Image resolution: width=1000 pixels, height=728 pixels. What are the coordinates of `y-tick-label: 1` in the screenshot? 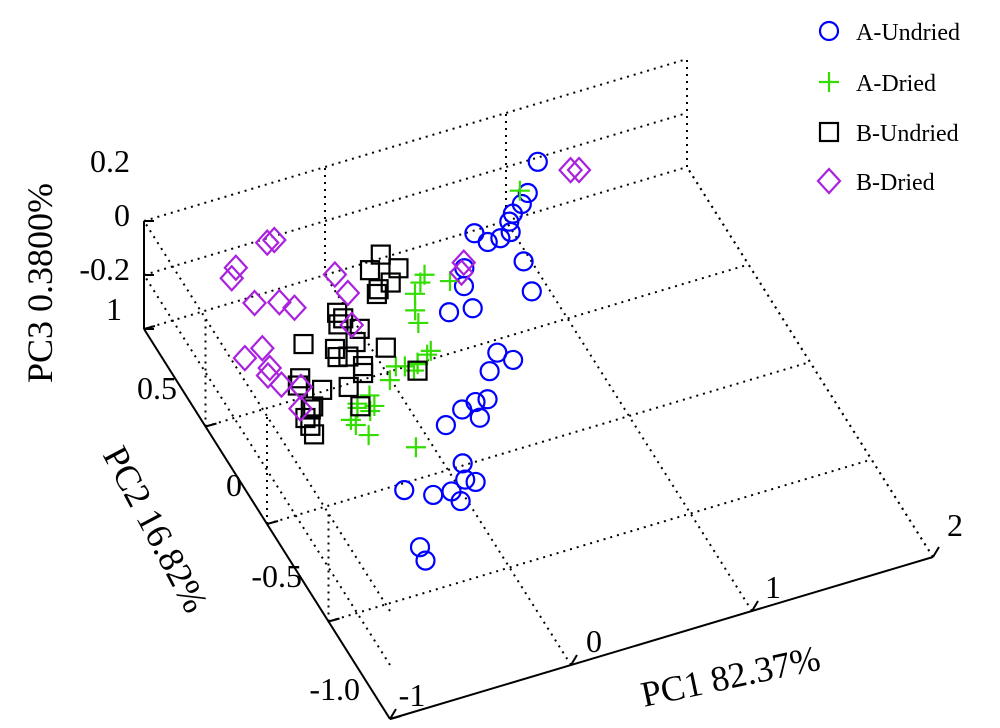 It's located at (114, 309).